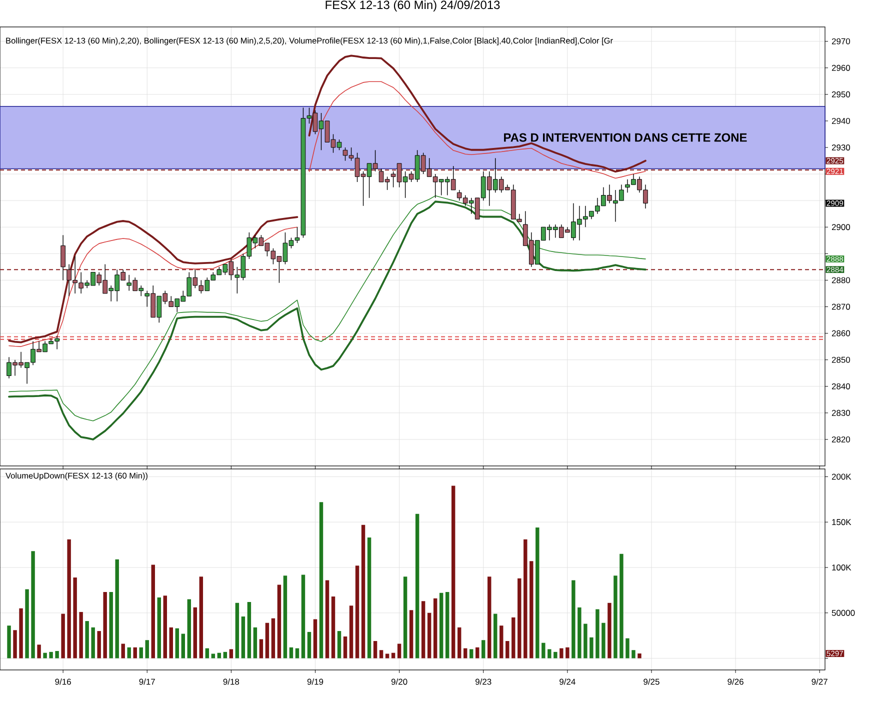 The width and height of the screenshot is (882, 716). What do you see at coordinates (841, 280) in the screenshot?
I see `y-tick-label: 2880` at bounding box center [841, 280].